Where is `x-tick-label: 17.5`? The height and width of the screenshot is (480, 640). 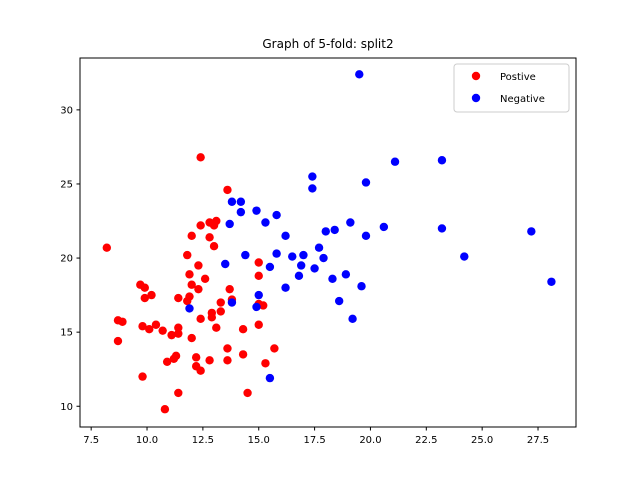 x-tick-label: 17.5 is located at coordinates (314, 440).